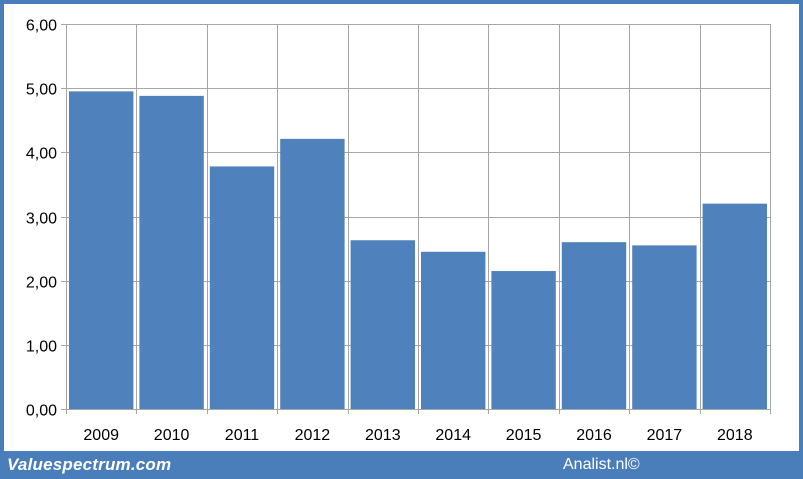  I want to click on bar-2017, so click(664, 327).